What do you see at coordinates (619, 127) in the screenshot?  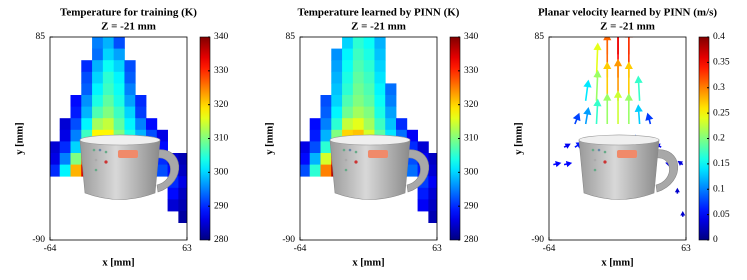 I see `plot-area` at bounding box center [619, 127].